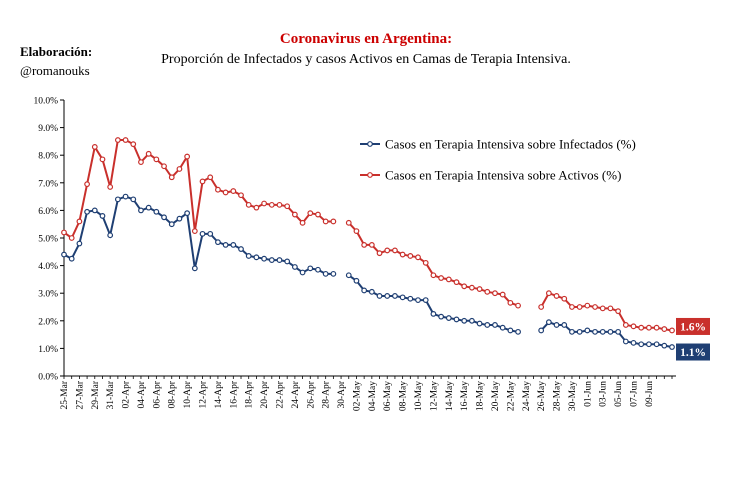 Image resolution: width=733 pixels, height=478 pixels. Describe the element at coordinates (96, 394) in the screenshot. I see `x-tick-label: 29-Mar` at that location.